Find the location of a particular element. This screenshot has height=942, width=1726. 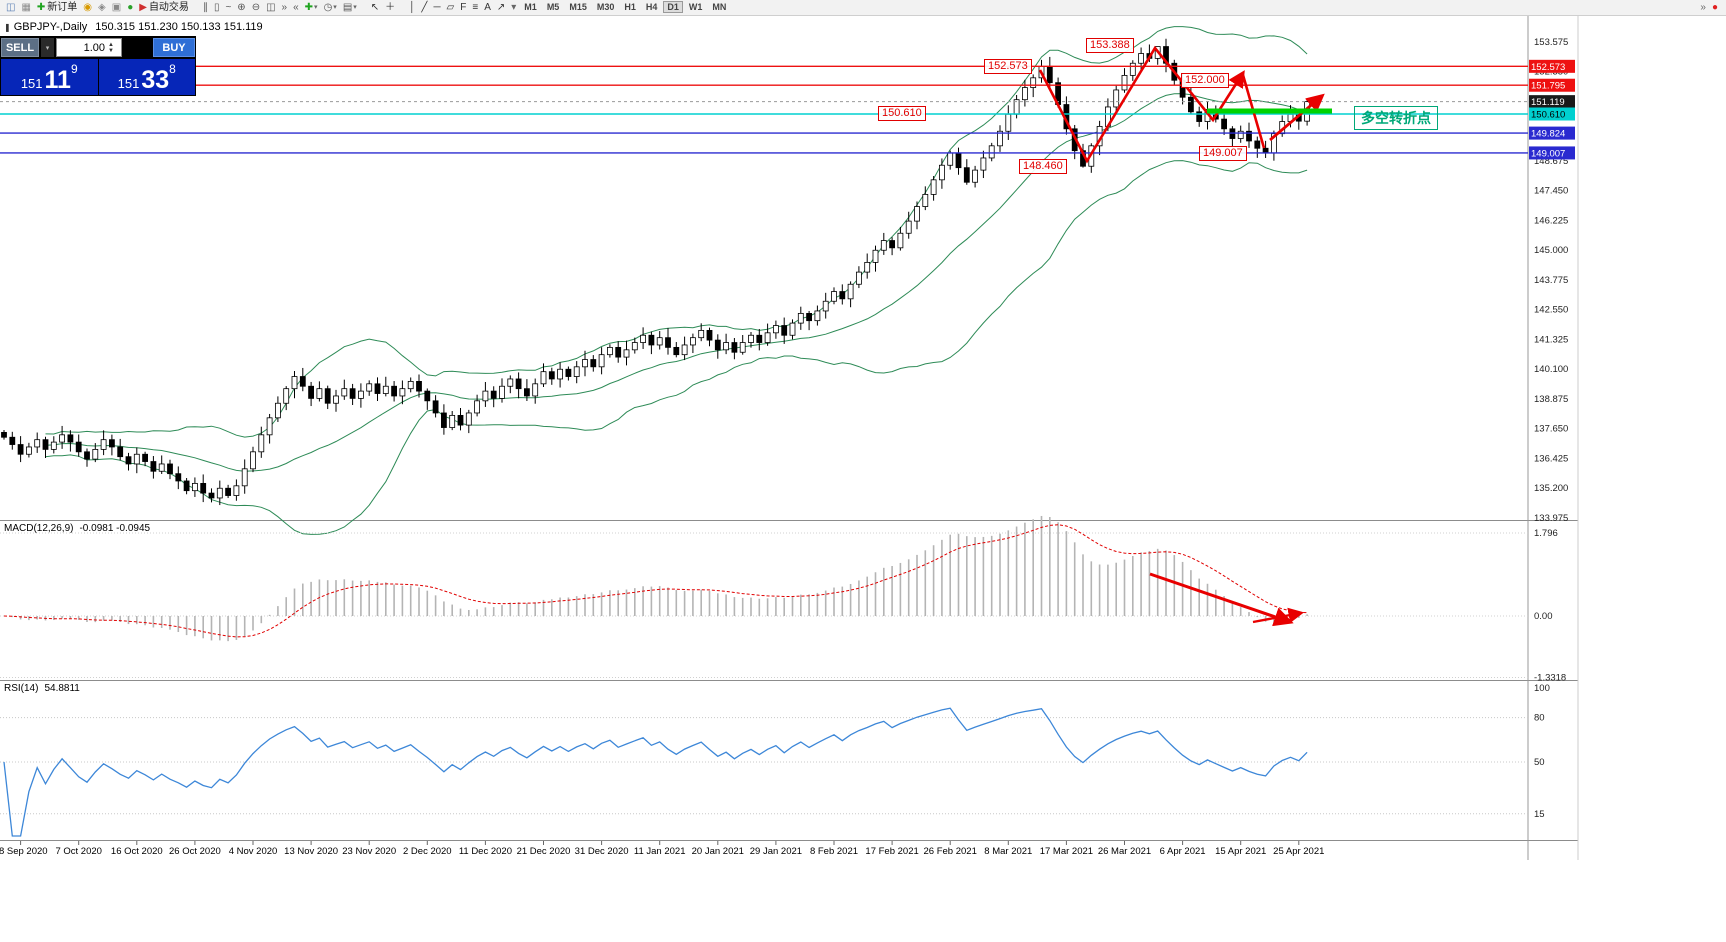

buy-price-display: 151 33 8 is located at coordinates (146, 77).